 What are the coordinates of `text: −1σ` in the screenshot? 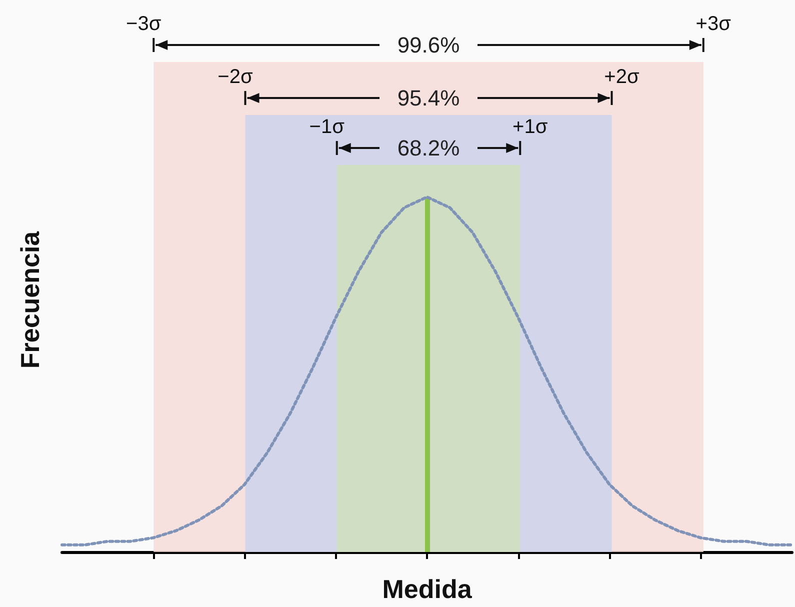 It's located at (327, 127).